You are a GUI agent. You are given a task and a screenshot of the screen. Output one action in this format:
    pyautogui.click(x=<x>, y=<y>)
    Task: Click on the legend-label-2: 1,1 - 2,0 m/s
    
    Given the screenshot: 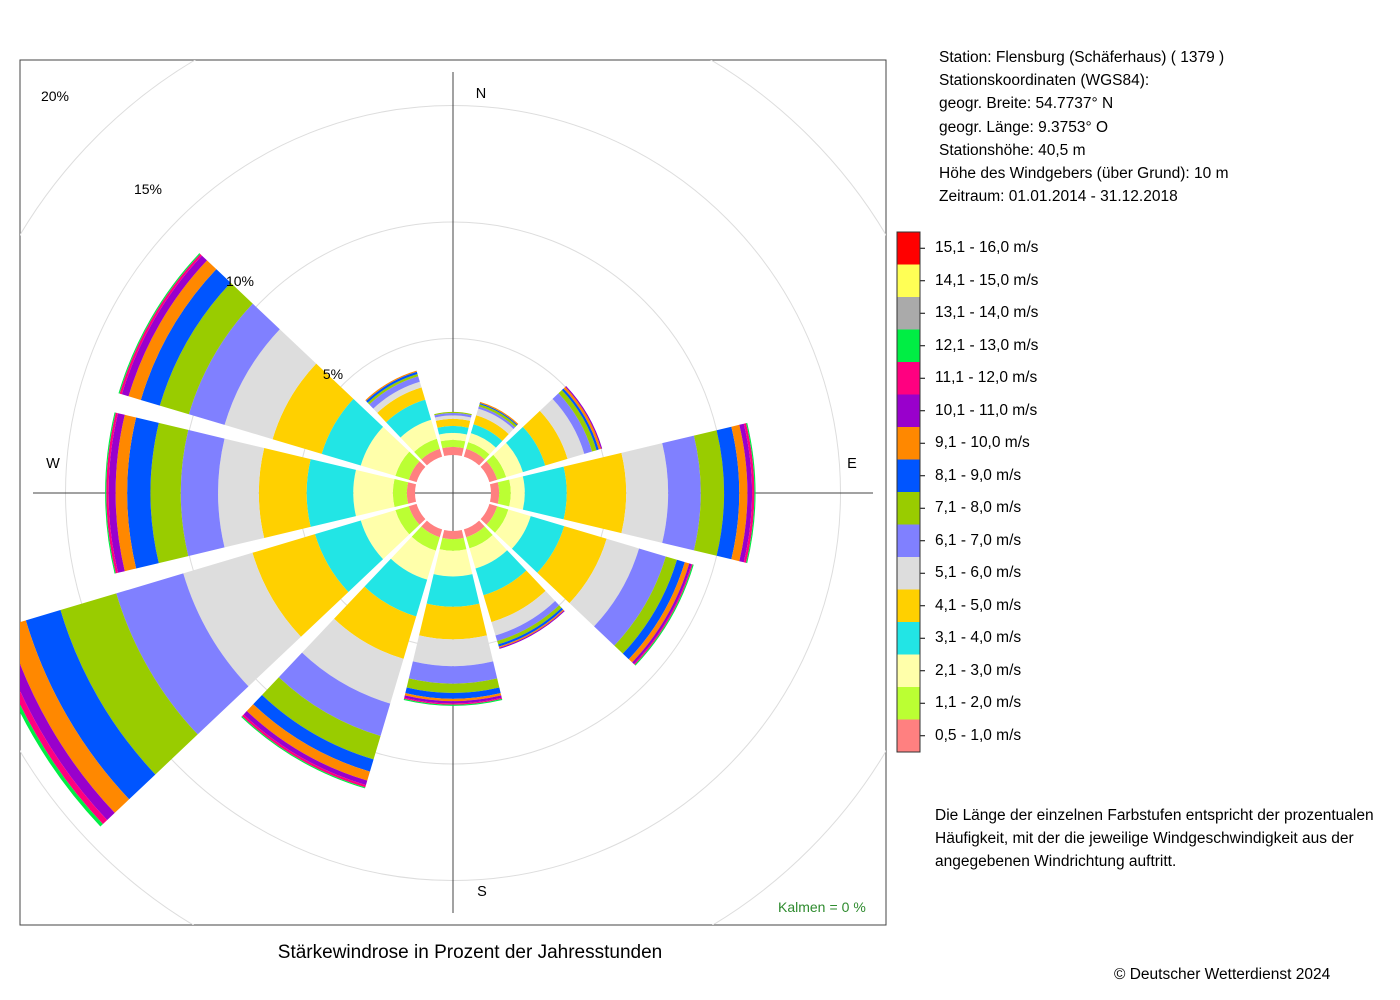 What is the action you would take?
    pyautogui.click(x=978, y=703)
    